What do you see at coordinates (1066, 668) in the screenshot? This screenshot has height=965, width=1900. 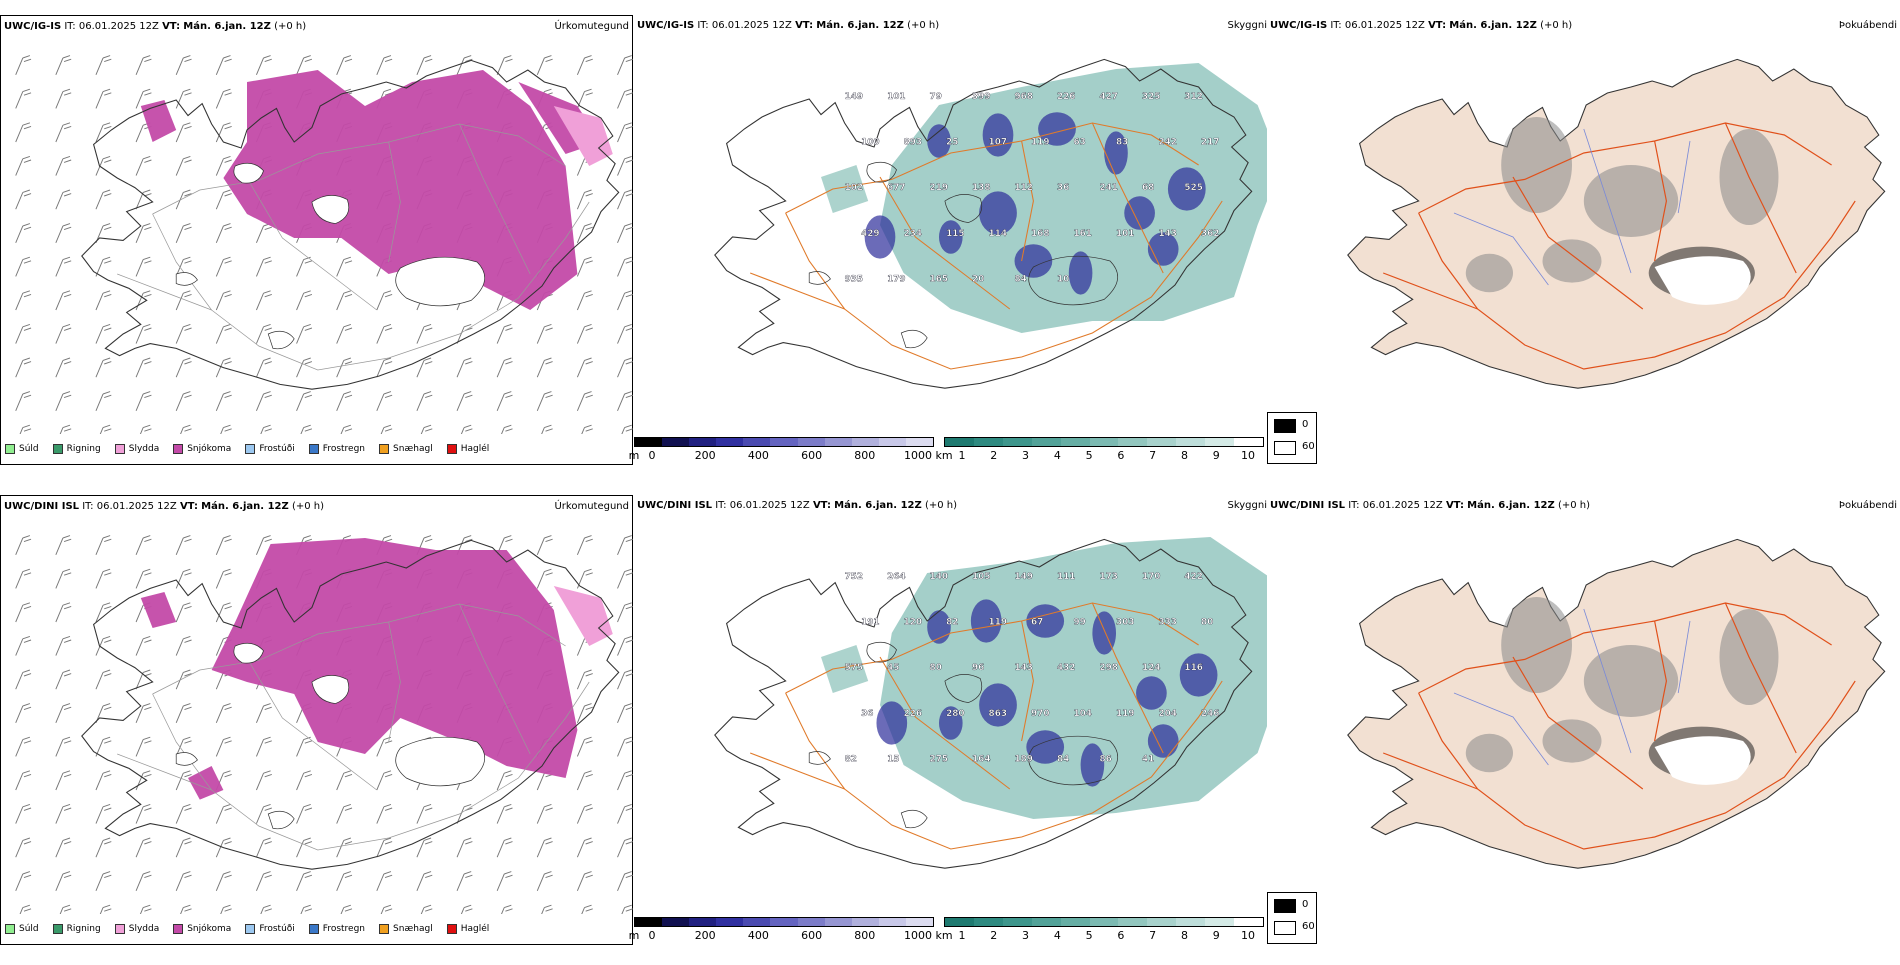 I see `cloudbase-label: 432` at bounding box center [1066, 668].